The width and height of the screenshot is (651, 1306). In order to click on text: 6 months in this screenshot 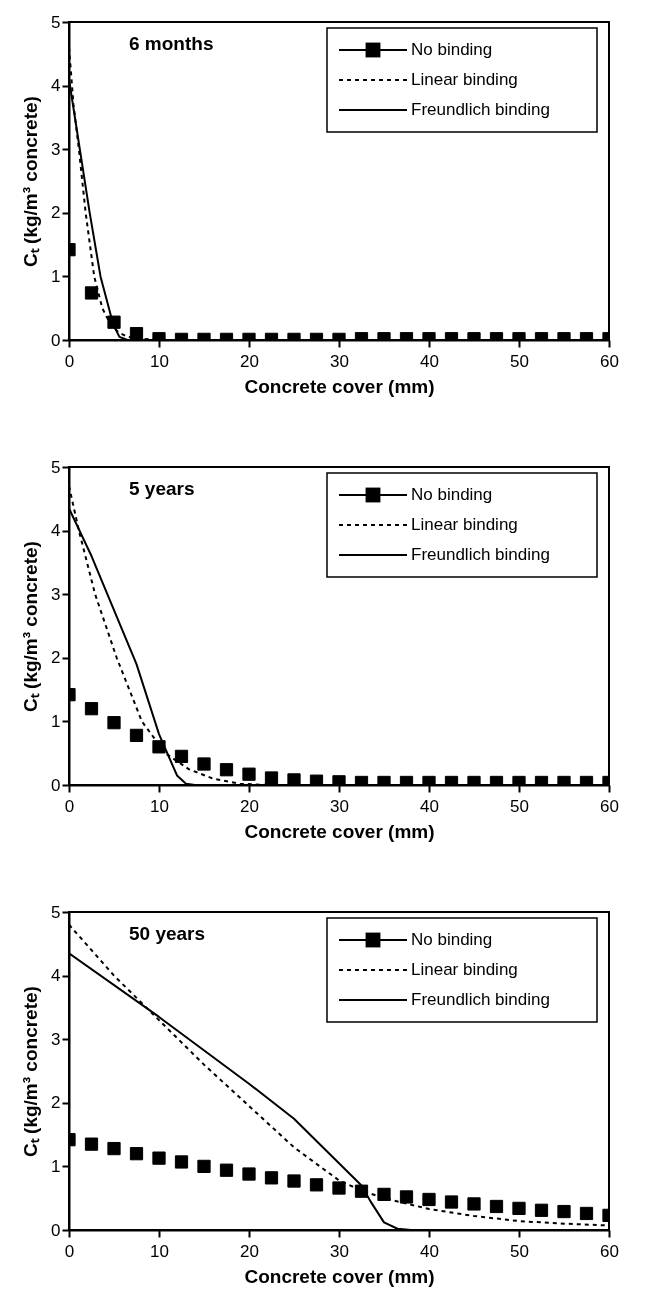, I will do `click(171, 43)`.